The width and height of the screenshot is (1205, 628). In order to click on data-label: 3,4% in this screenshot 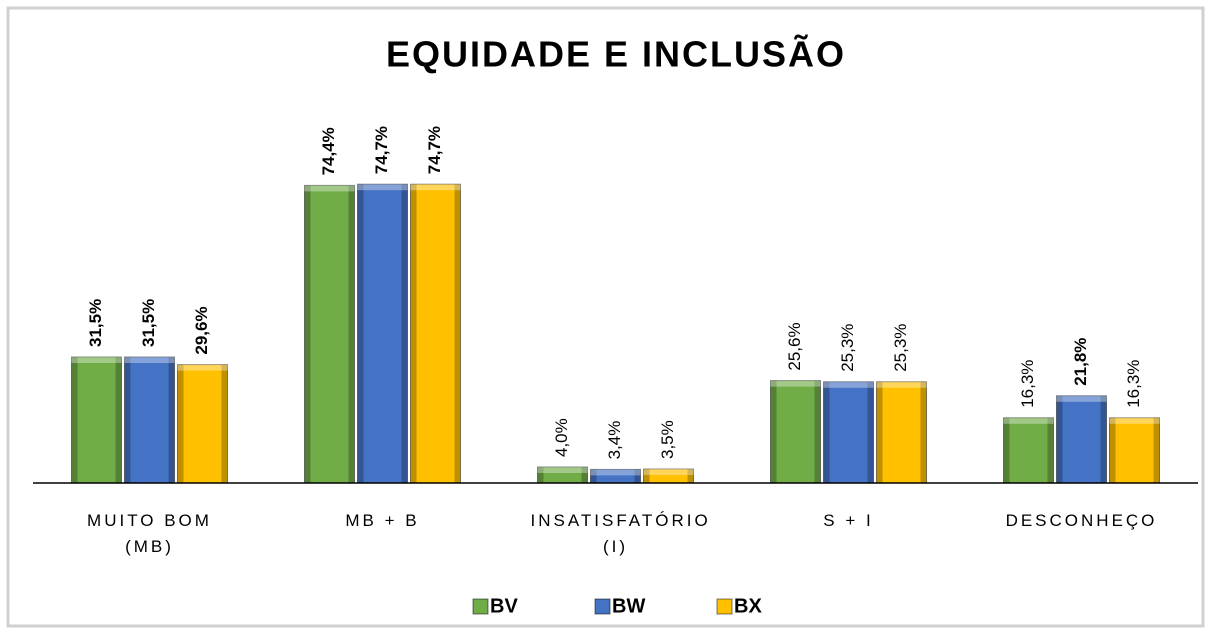, I will do `click(614, 440)`.